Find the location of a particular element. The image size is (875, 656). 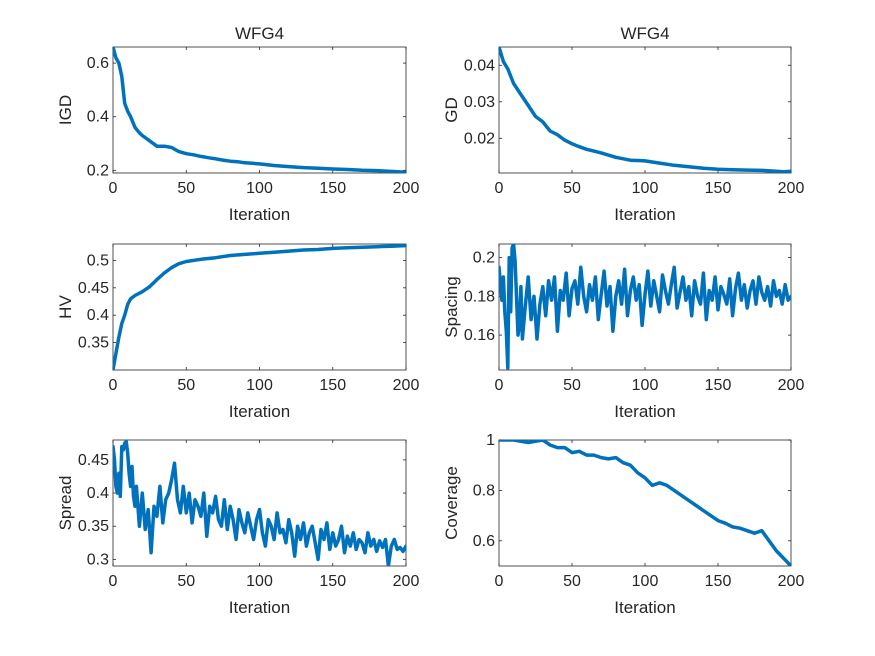

y-tick-label: 0.5 is located at coordinates (98, 260).